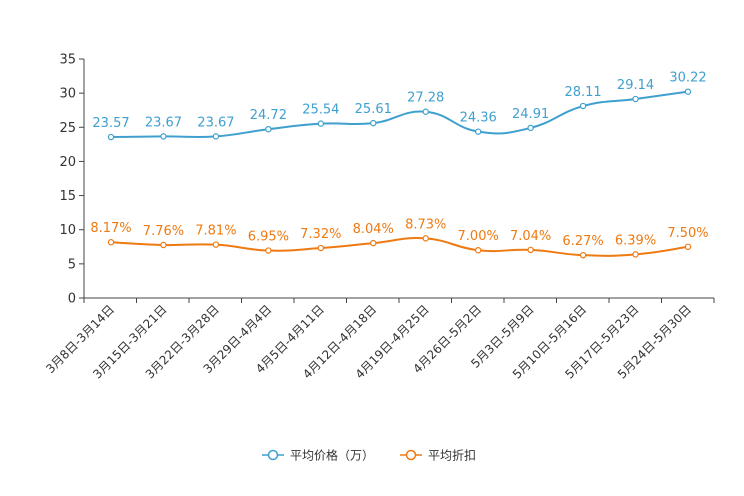  What do you see at coordinates (530, 236) in the screenshot?
I see `data-label: 7.04%` at bounding box center [530, 236].